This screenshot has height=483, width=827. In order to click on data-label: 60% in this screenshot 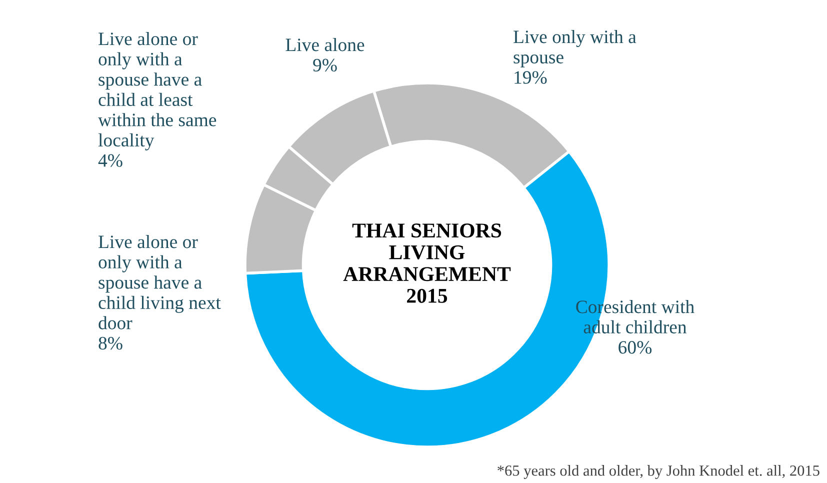, I will do `click(635, 347)`.